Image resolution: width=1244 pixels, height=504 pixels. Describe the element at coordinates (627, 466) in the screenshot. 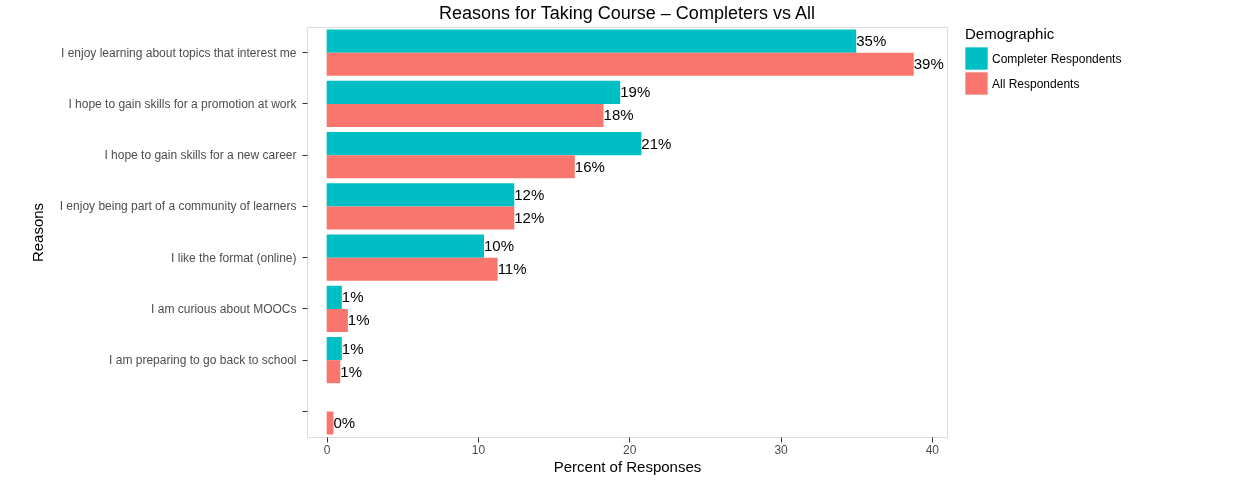

I see `x-axis-title: Percent of Responses` at that location.